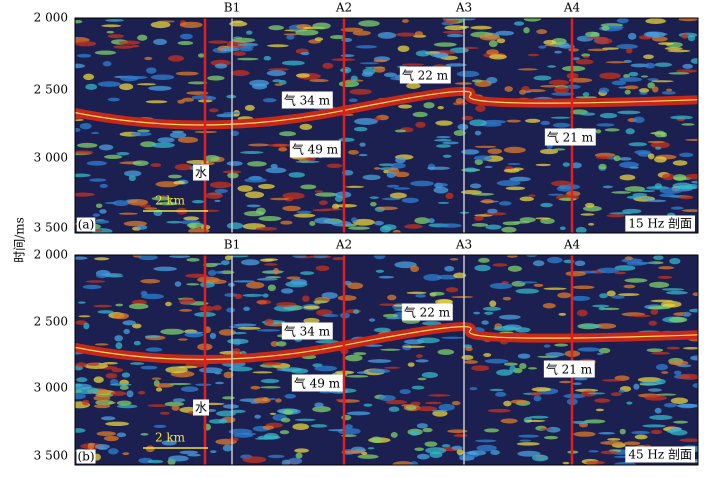 Image resolution: width=707 pixels, height=478 pixels. Describe the element at coordinates (51, 158) in the screenshot. I see `y-tick-label: 3 000` at that location.